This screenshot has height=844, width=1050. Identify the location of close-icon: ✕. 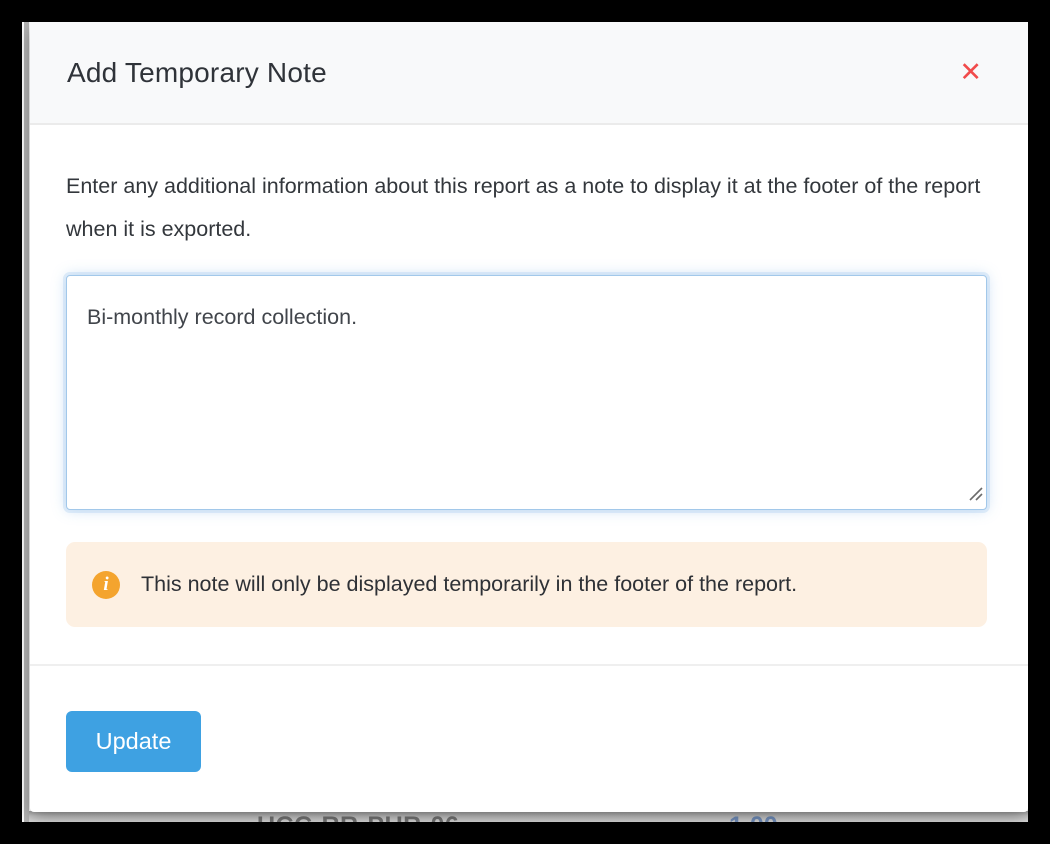
(970, 72).